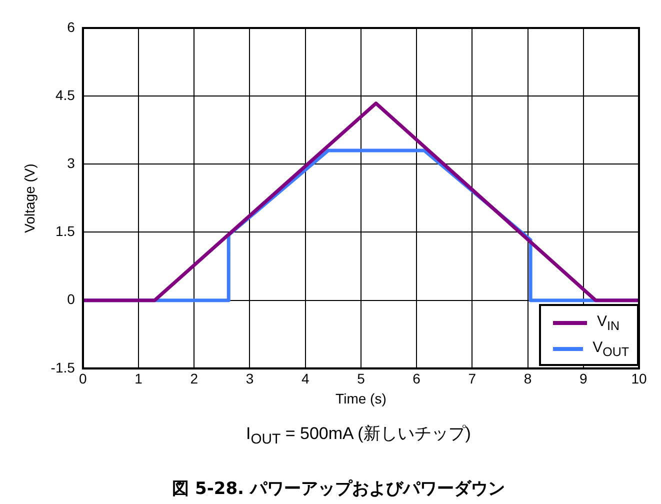 Image resolution: width=661 pixels, height=504 pixels. What do you see at coordinates (29, 198) in the screenshot?
I see `y-axis-title: Voltage (V)` at bounding box center [29, 198].